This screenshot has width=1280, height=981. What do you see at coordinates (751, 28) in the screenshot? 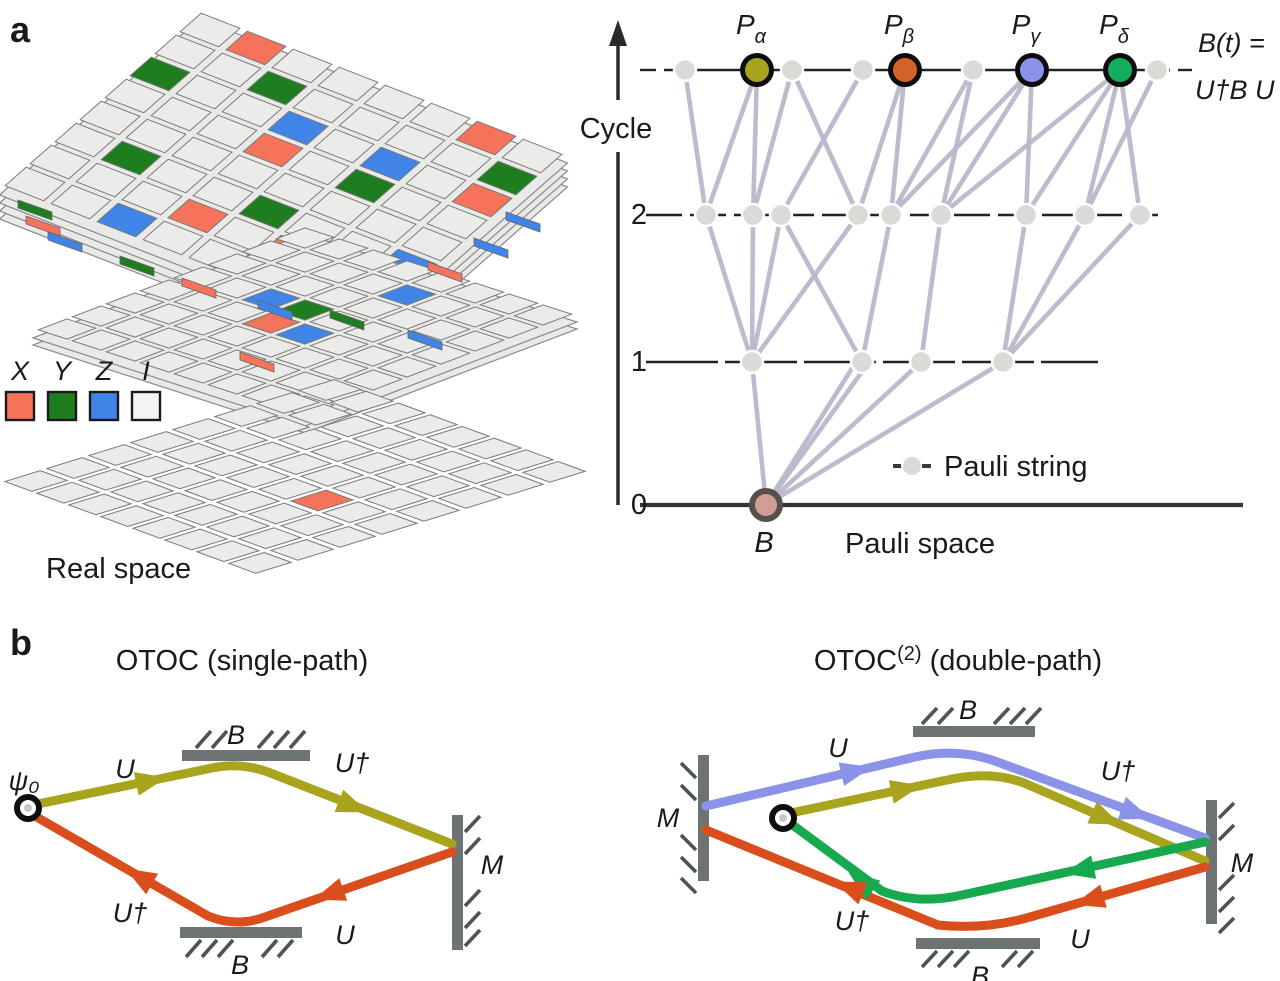
I see `p-label-0: Pα` at bounding box center [751, 28].